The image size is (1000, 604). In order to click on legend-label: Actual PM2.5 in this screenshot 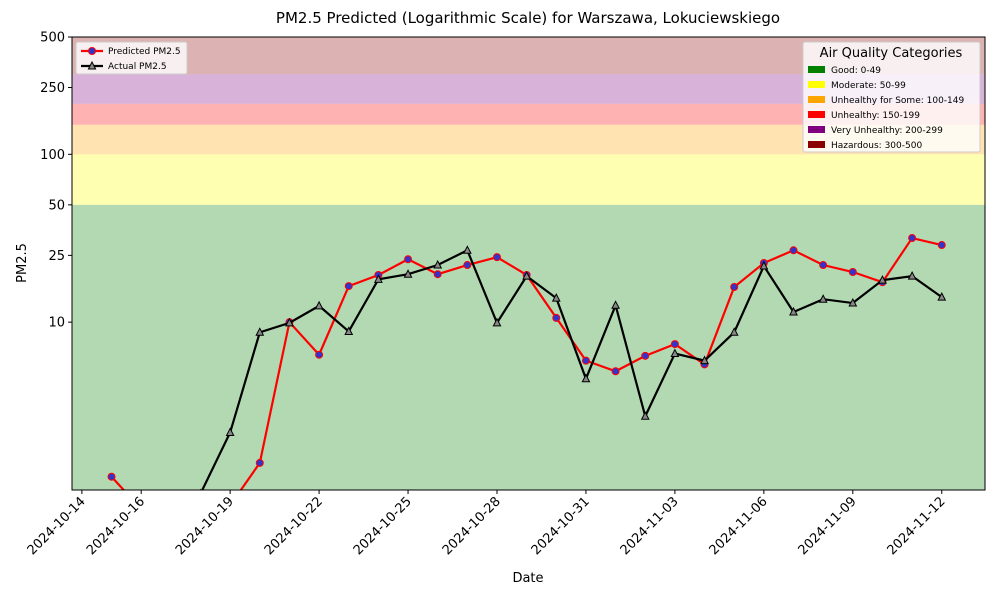, I will do `click(137, 67)`.